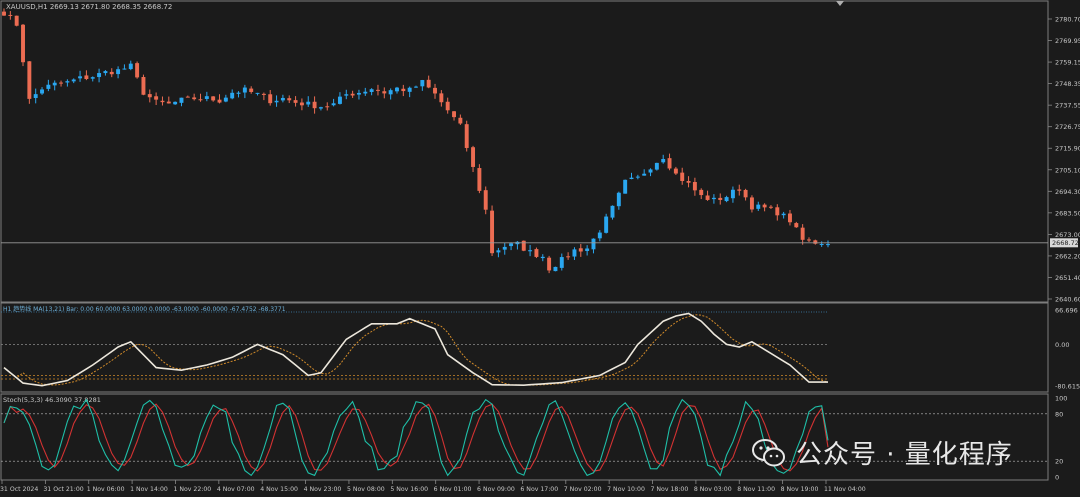 The height and width of the screenshot is (497, 1080). I want to click on price-label: 2769.95, so click(1067, 41).